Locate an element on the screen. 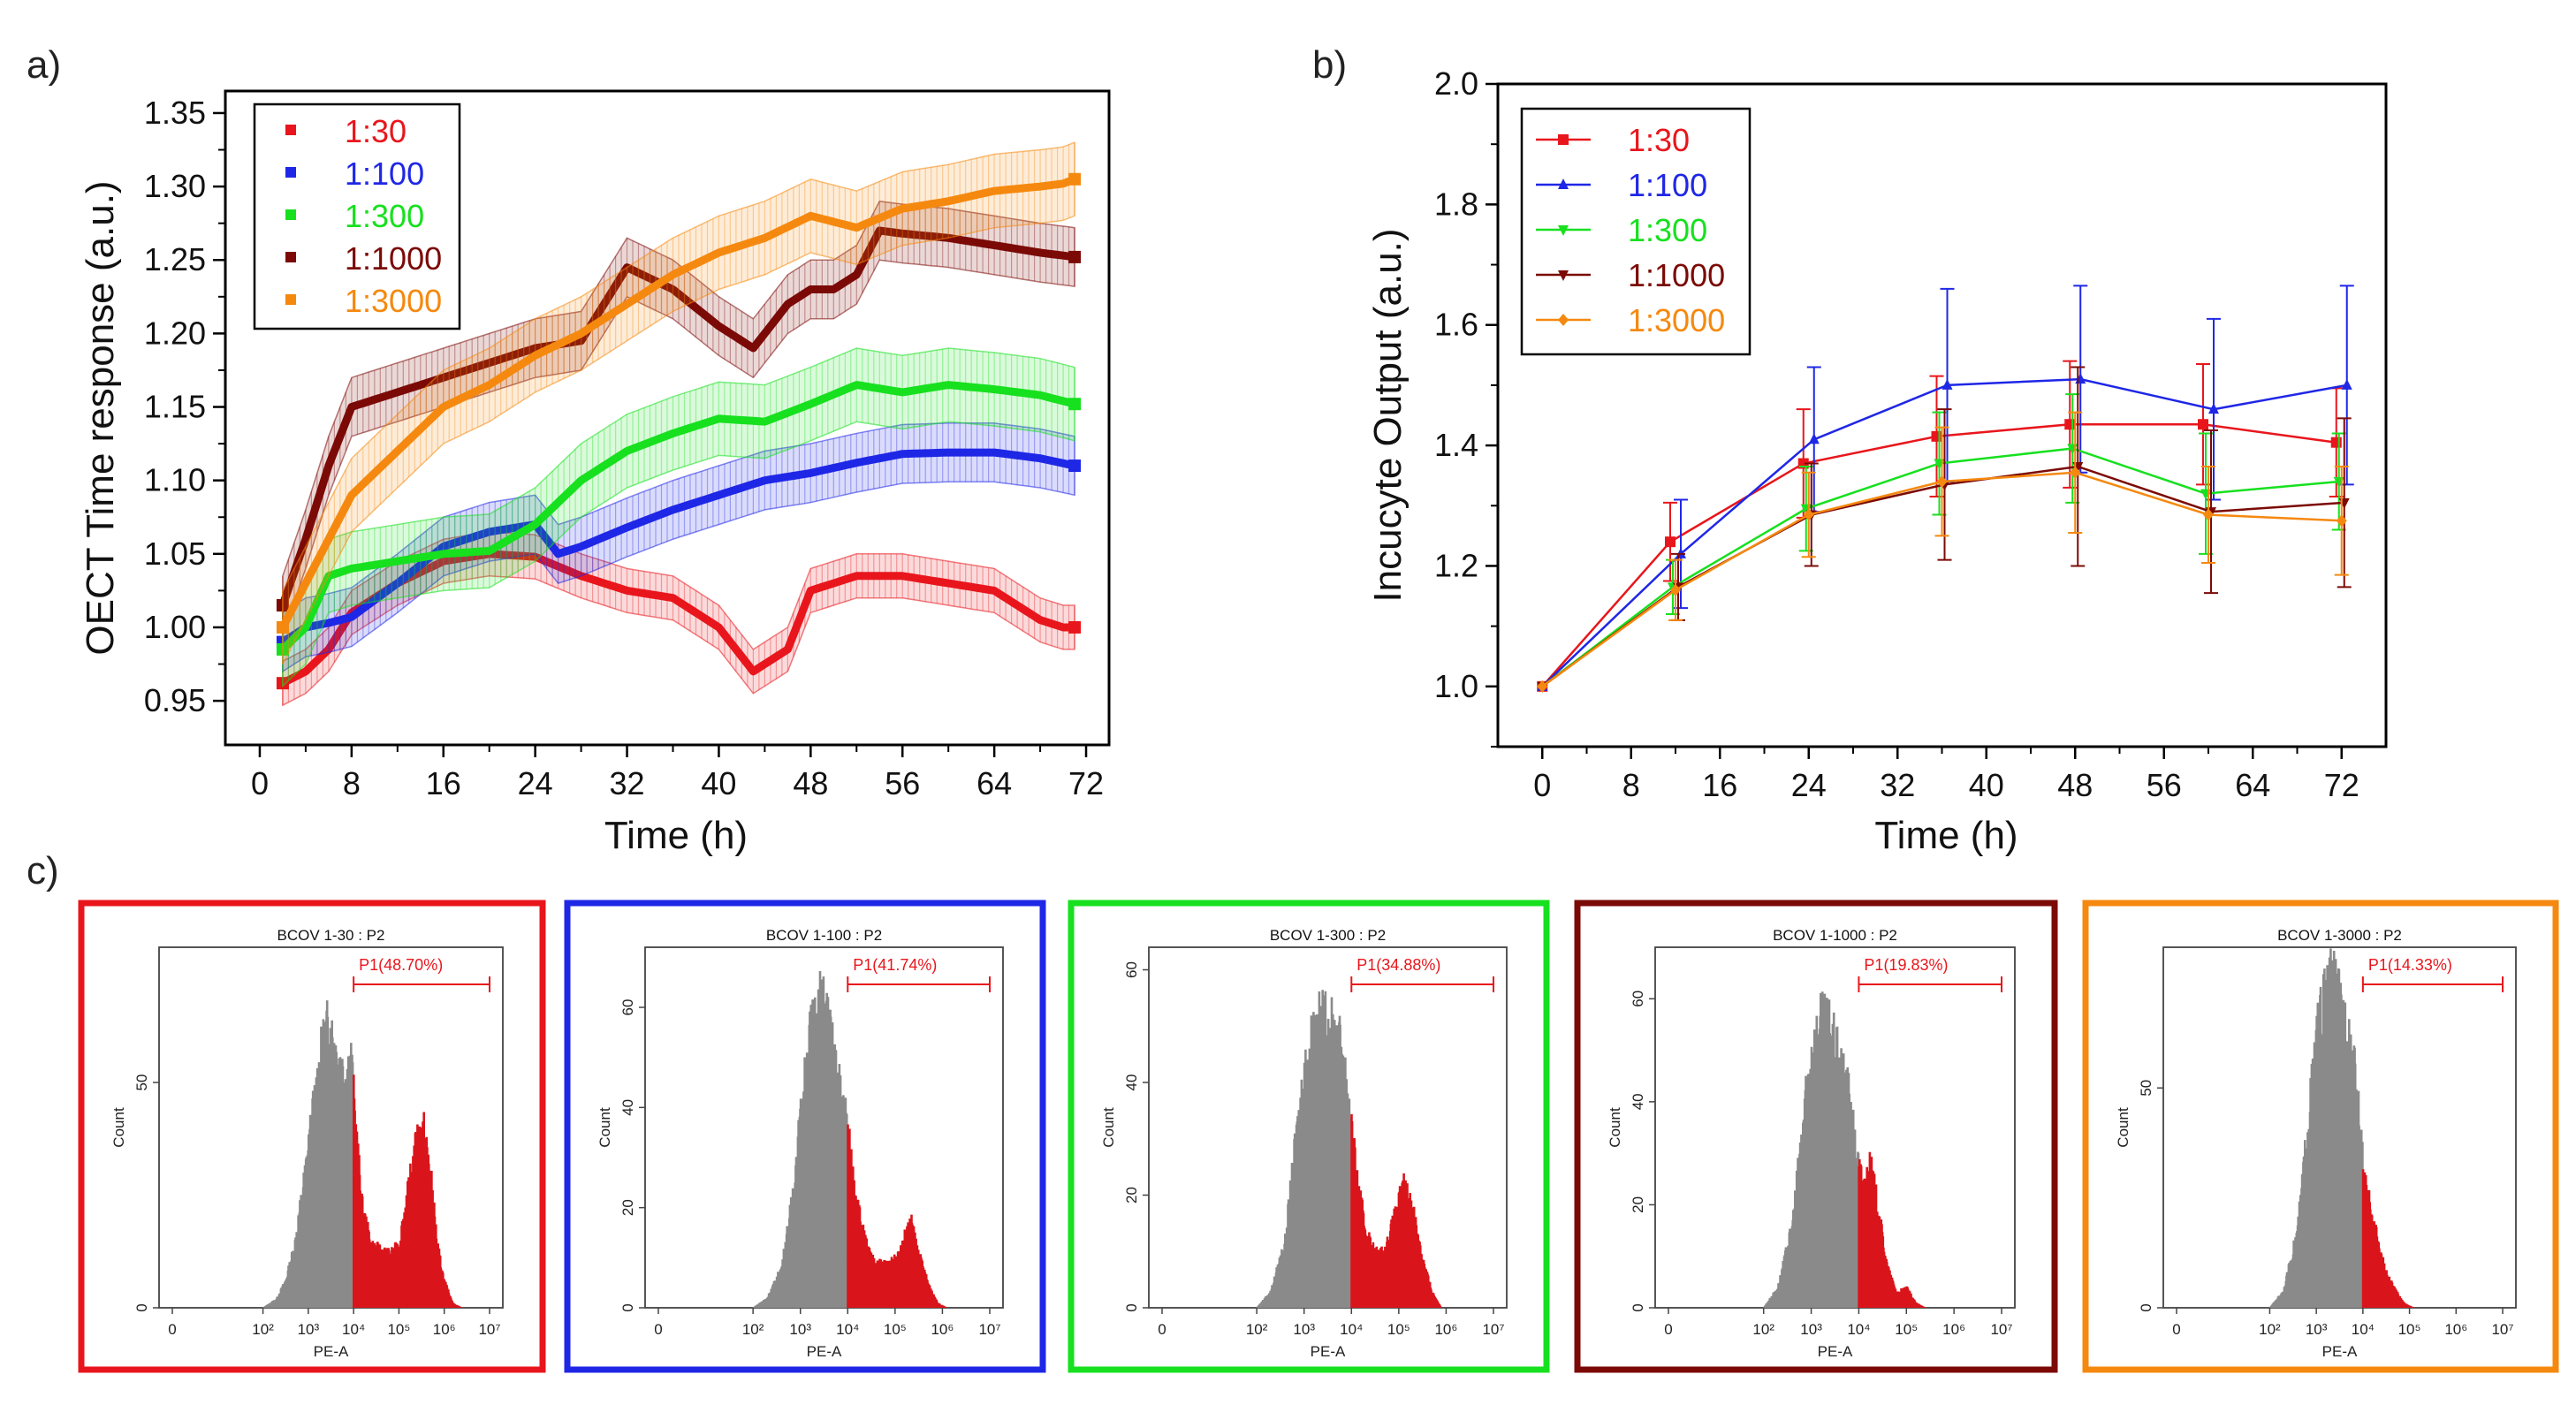 The height and width of the screenshot is (1420, 2576). series-1:30 is located at coordinates (1940, 526).